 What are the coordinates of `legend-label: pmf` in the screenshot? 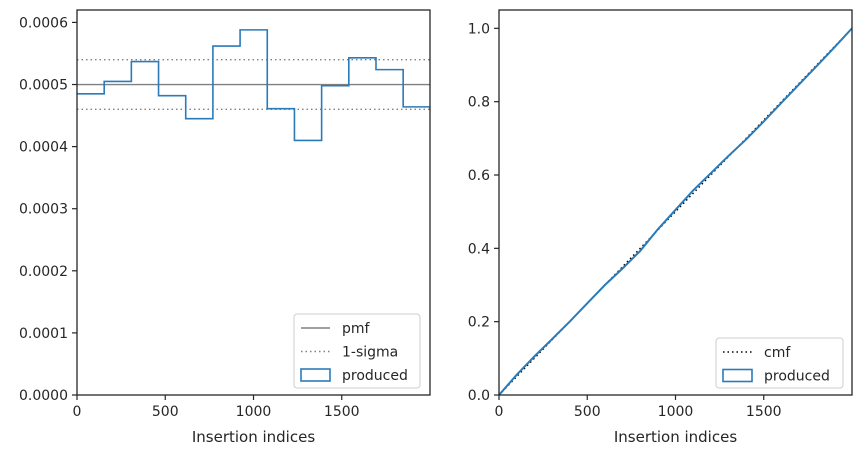 It's located at (356, 329).